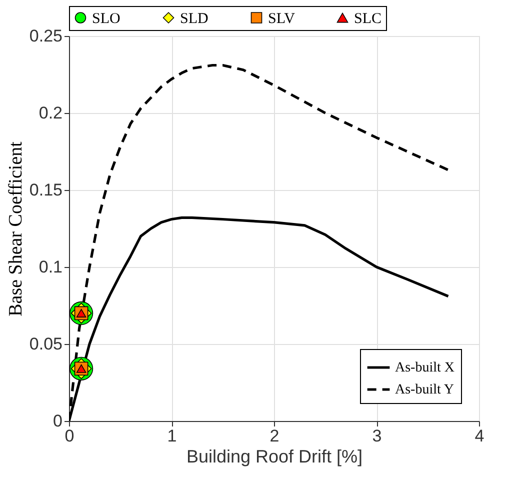 Image resolution: width=531 pixels, height=484 pixels. I want to click on x-axis-title: Building Roof Drift [%], so click(274, 456).